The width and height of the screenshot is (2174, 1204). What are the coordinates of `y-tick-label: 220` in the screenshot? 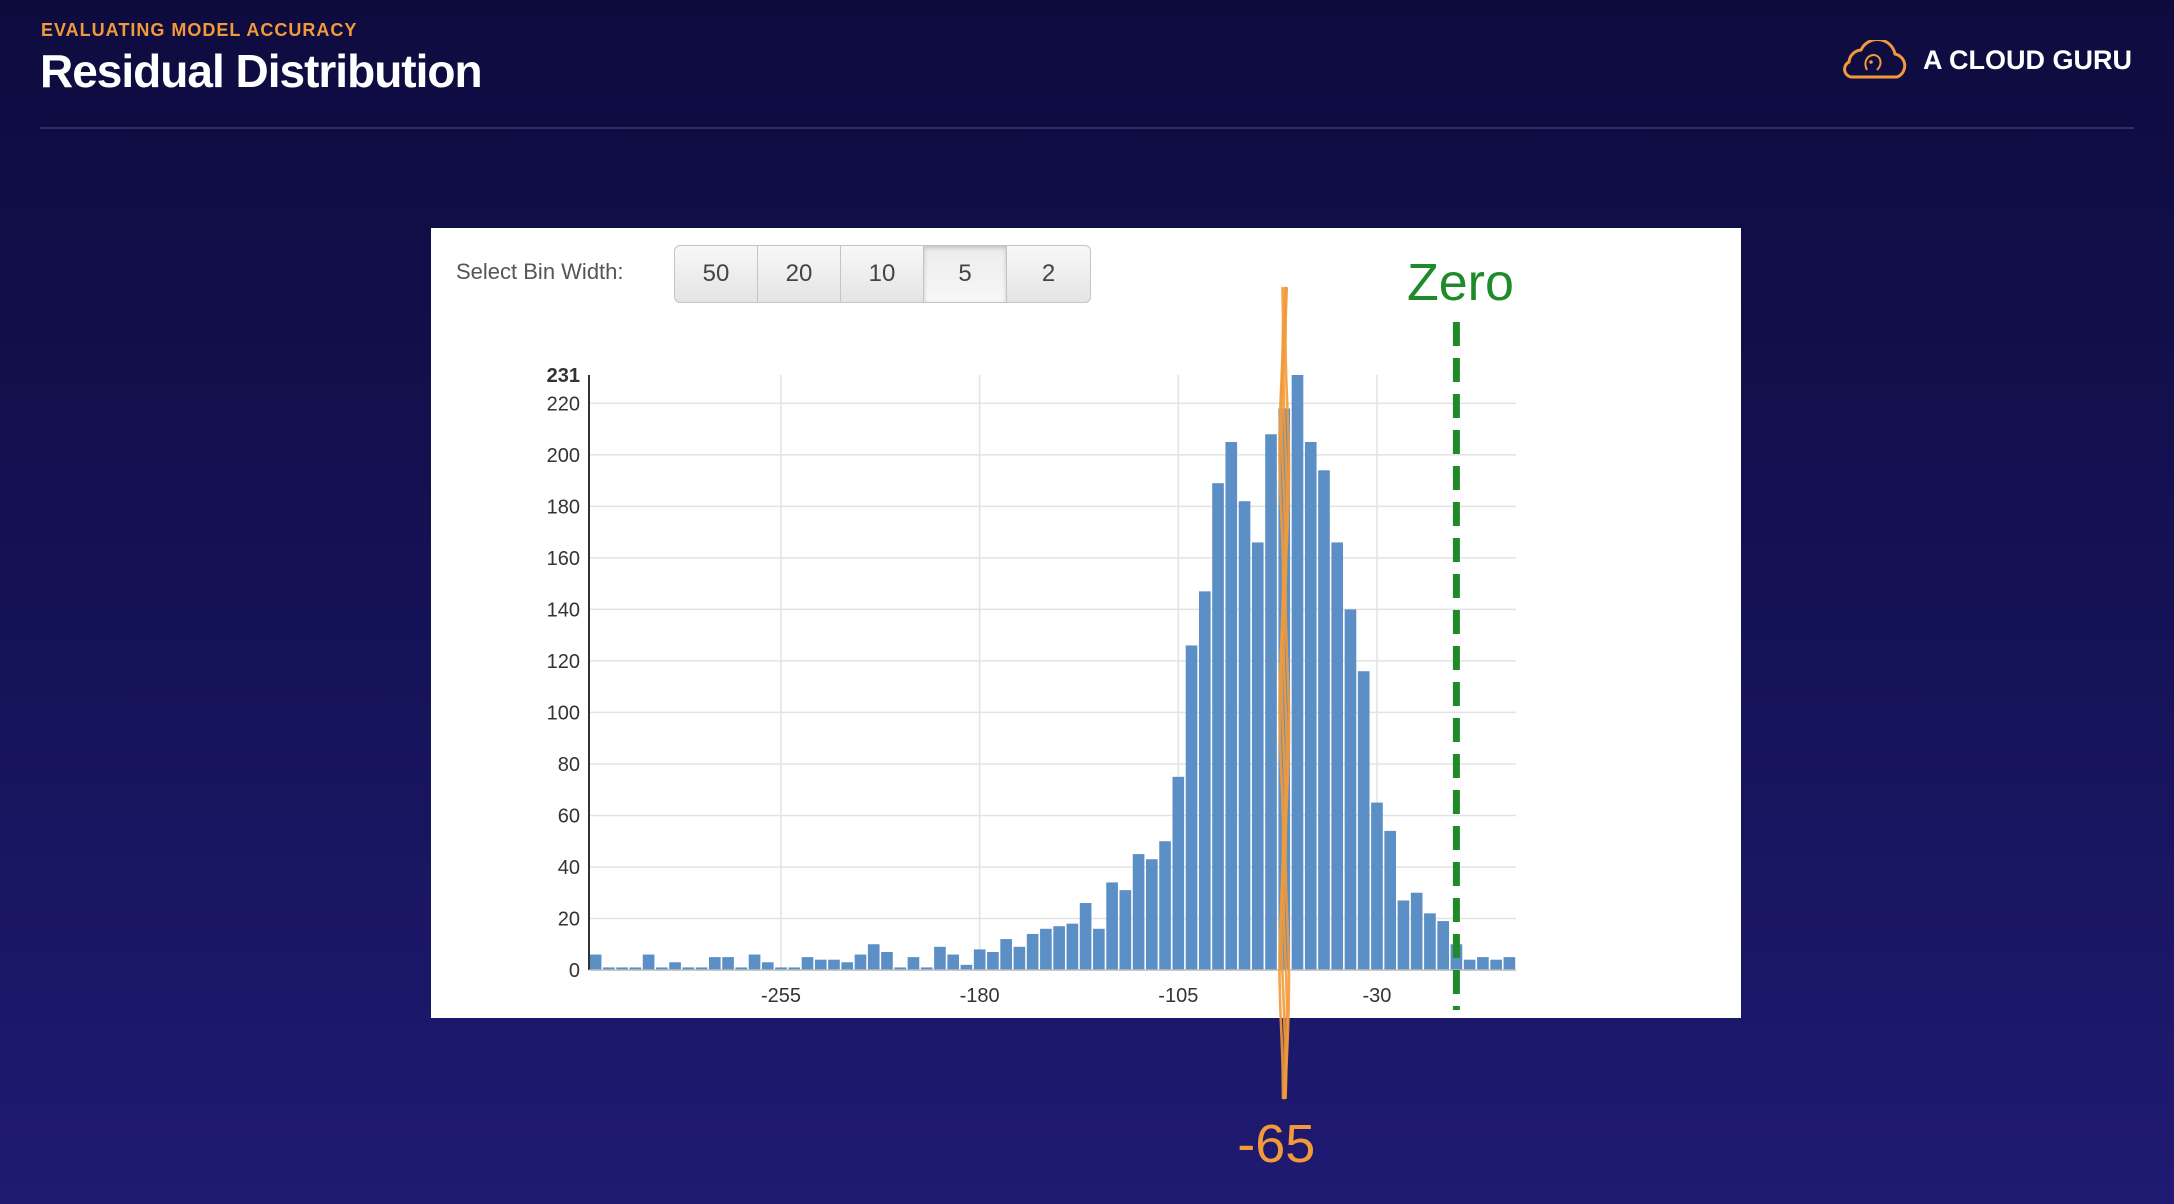 It's located at (563, 404).